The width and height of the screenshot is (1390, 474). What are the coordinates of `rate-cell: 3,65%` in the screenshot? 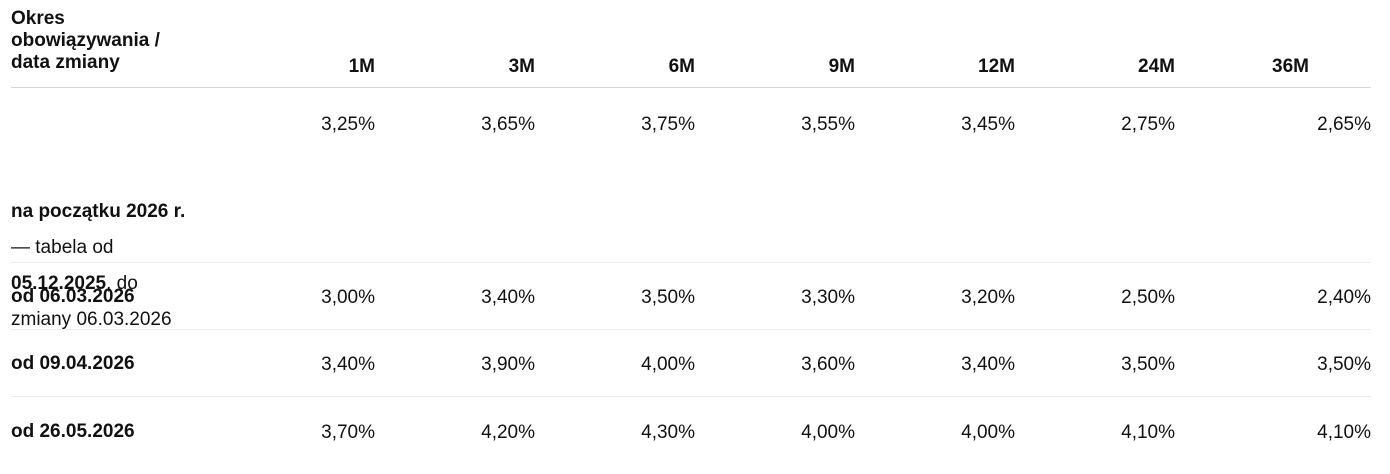 It's located at (475, 125).